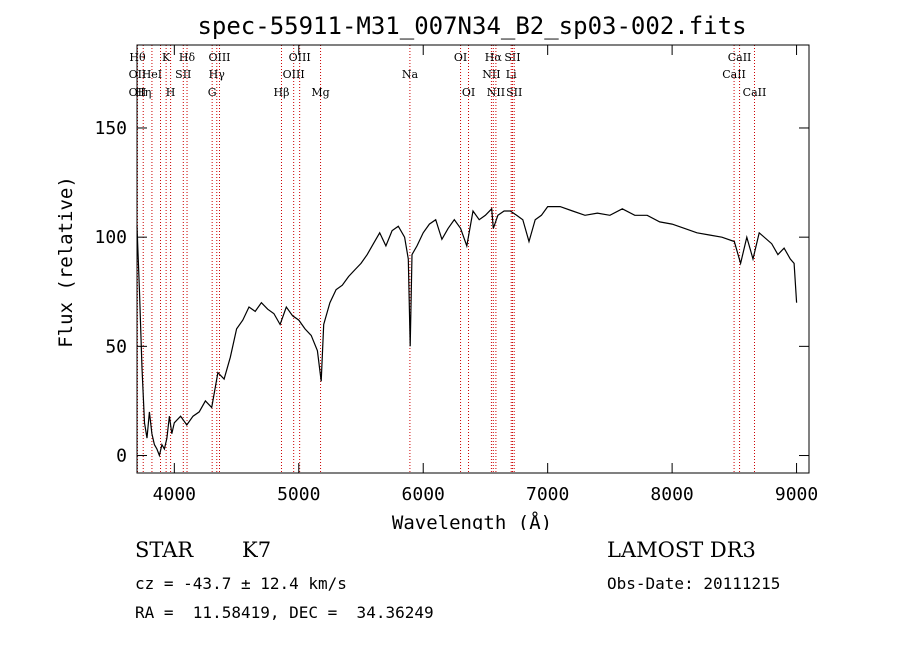  Describe the element at coordinates (110, 128) in the screenshot. I see `y-tick-label-3: 150` at that location.